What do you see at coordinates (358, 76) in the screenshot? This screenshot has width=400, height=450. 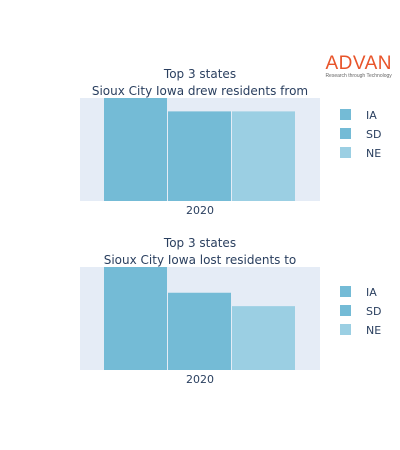 I see `logo-tagline: Research through Technology` at bounding box center [358, 76].